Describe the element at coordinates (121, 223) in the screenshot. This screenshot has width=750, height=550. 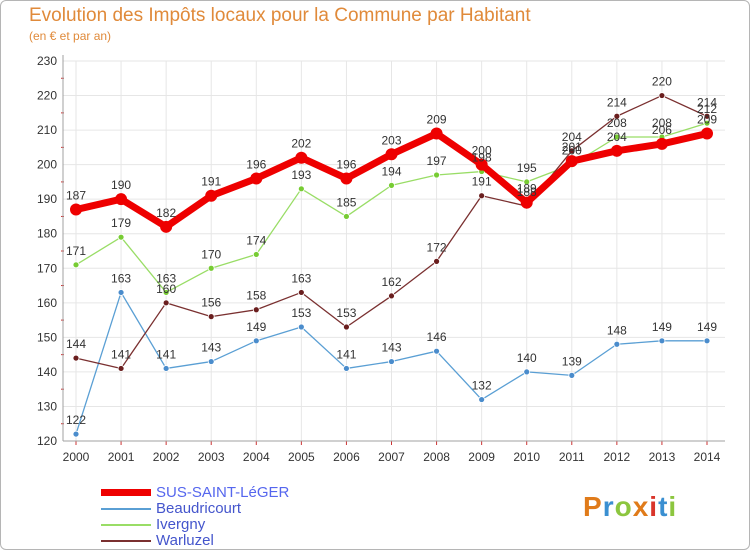
I see `data-label: 179` at that location.